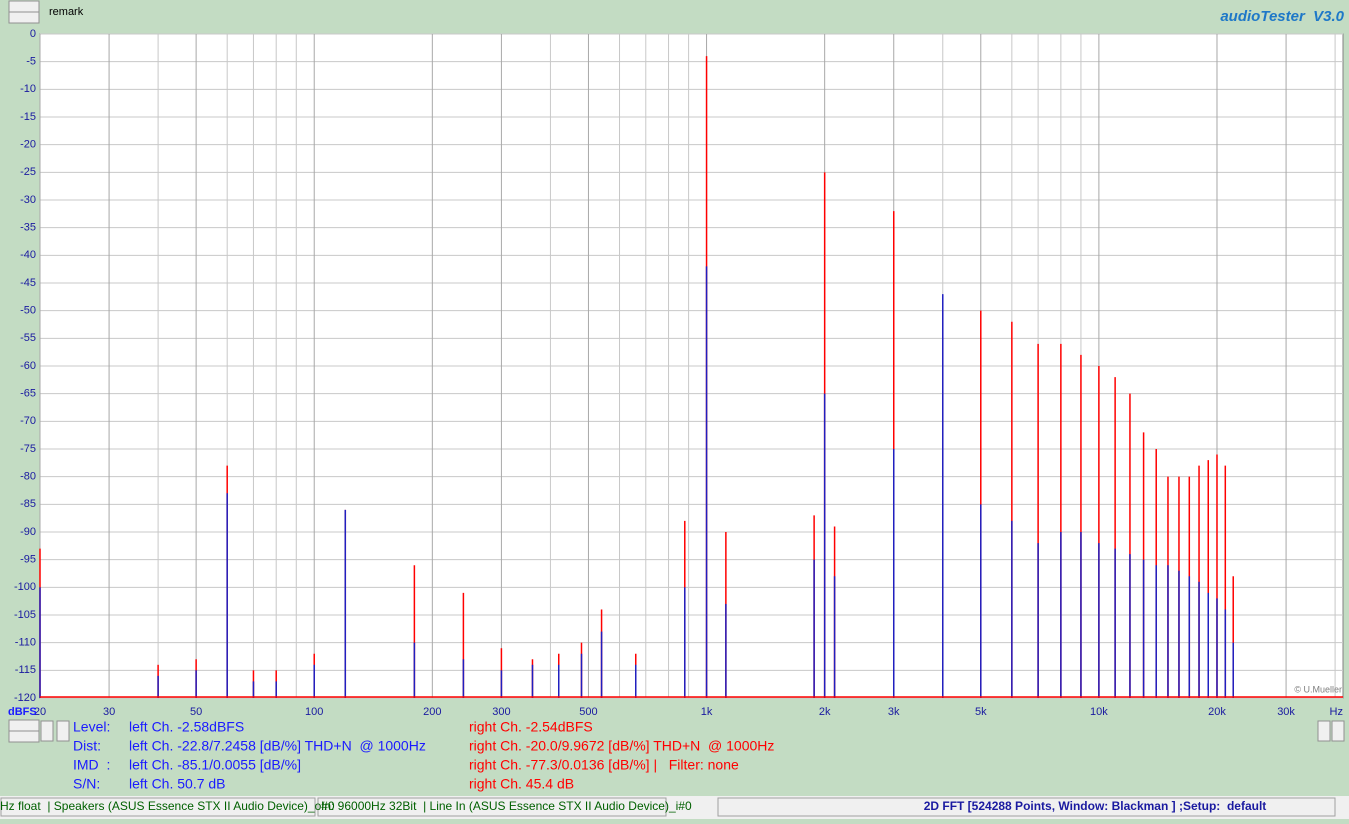 The width and height of the screenshot is (1349, 824). What do you see at coordinates (66, 12) in the screenshot?
I see `remark: remark` at bounding box center [66, 12].